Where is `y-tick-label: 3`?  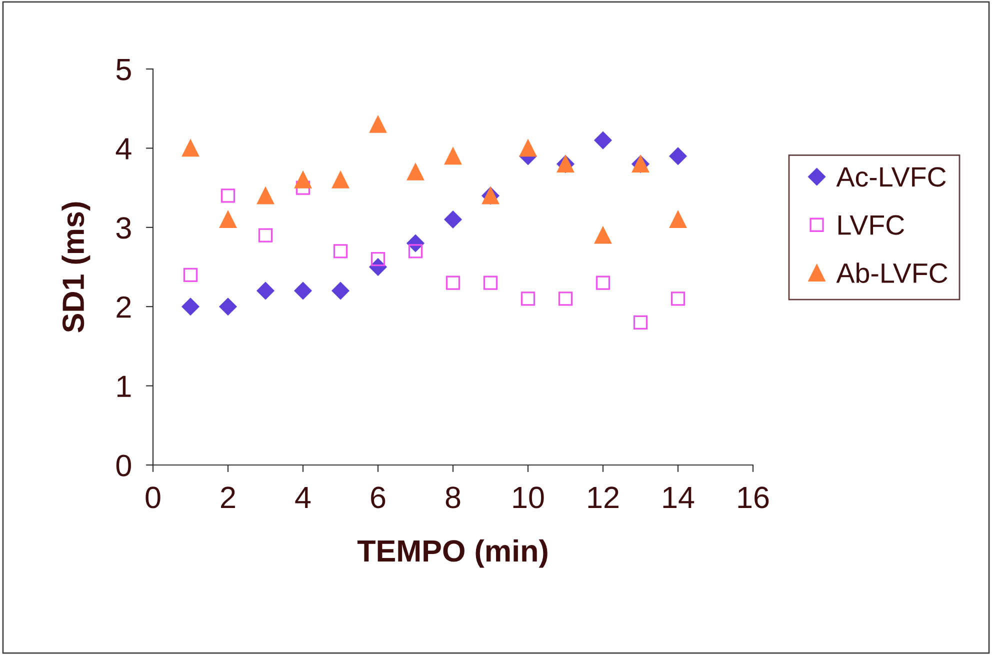 y-tick-label: 3 is located at coordinates (123, 228).